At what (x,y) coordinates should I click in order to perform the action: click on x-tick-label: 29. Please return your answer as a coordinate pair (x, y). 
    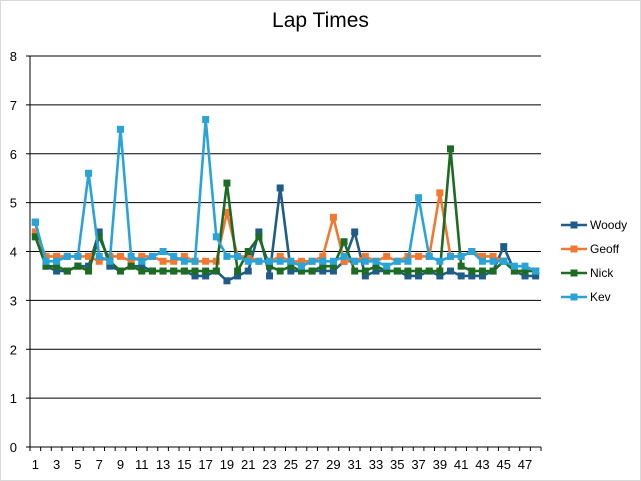
    Looking at the image, I should click on (333, 464).